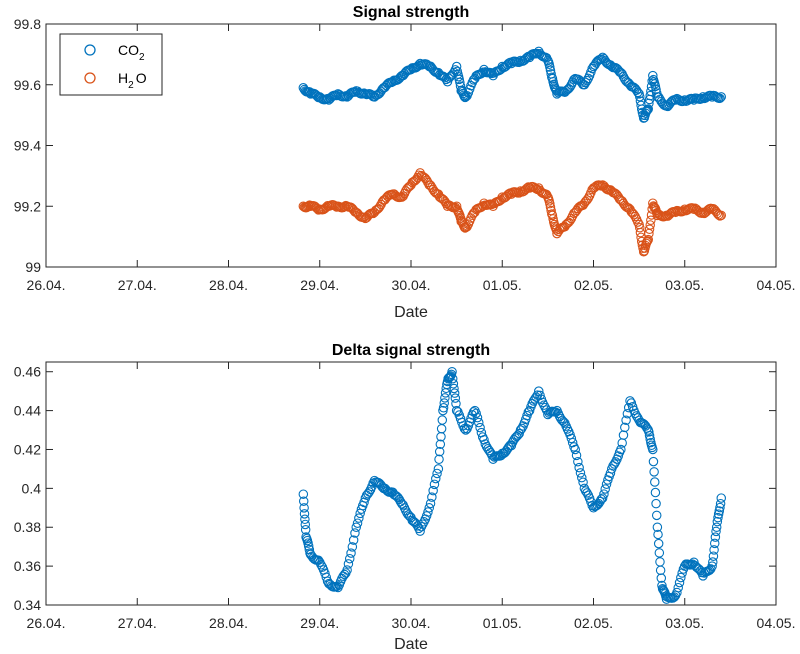 This screenshot has width=800, height=654. I want to click on chart-title: Signal strength, so click(411, 12).